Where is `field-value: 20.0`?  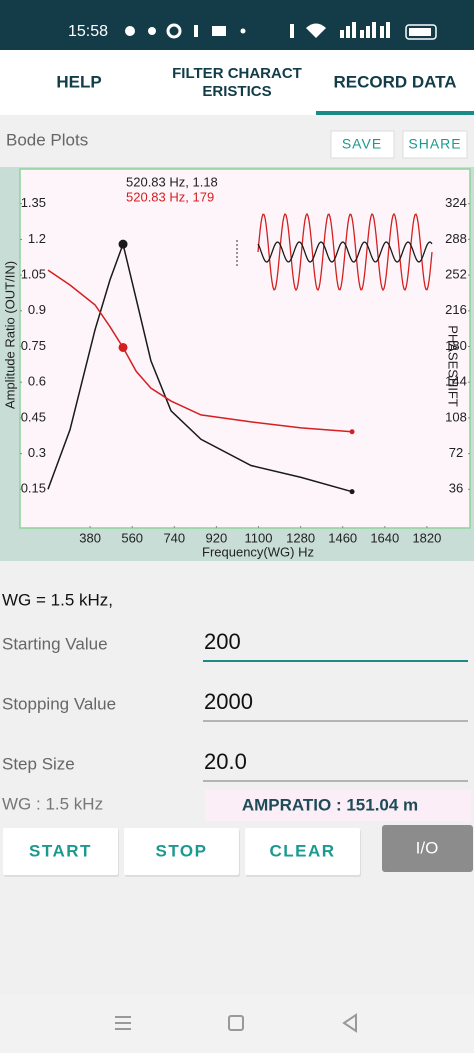
field-value: 20.0 is located at coordinates (225, 761).